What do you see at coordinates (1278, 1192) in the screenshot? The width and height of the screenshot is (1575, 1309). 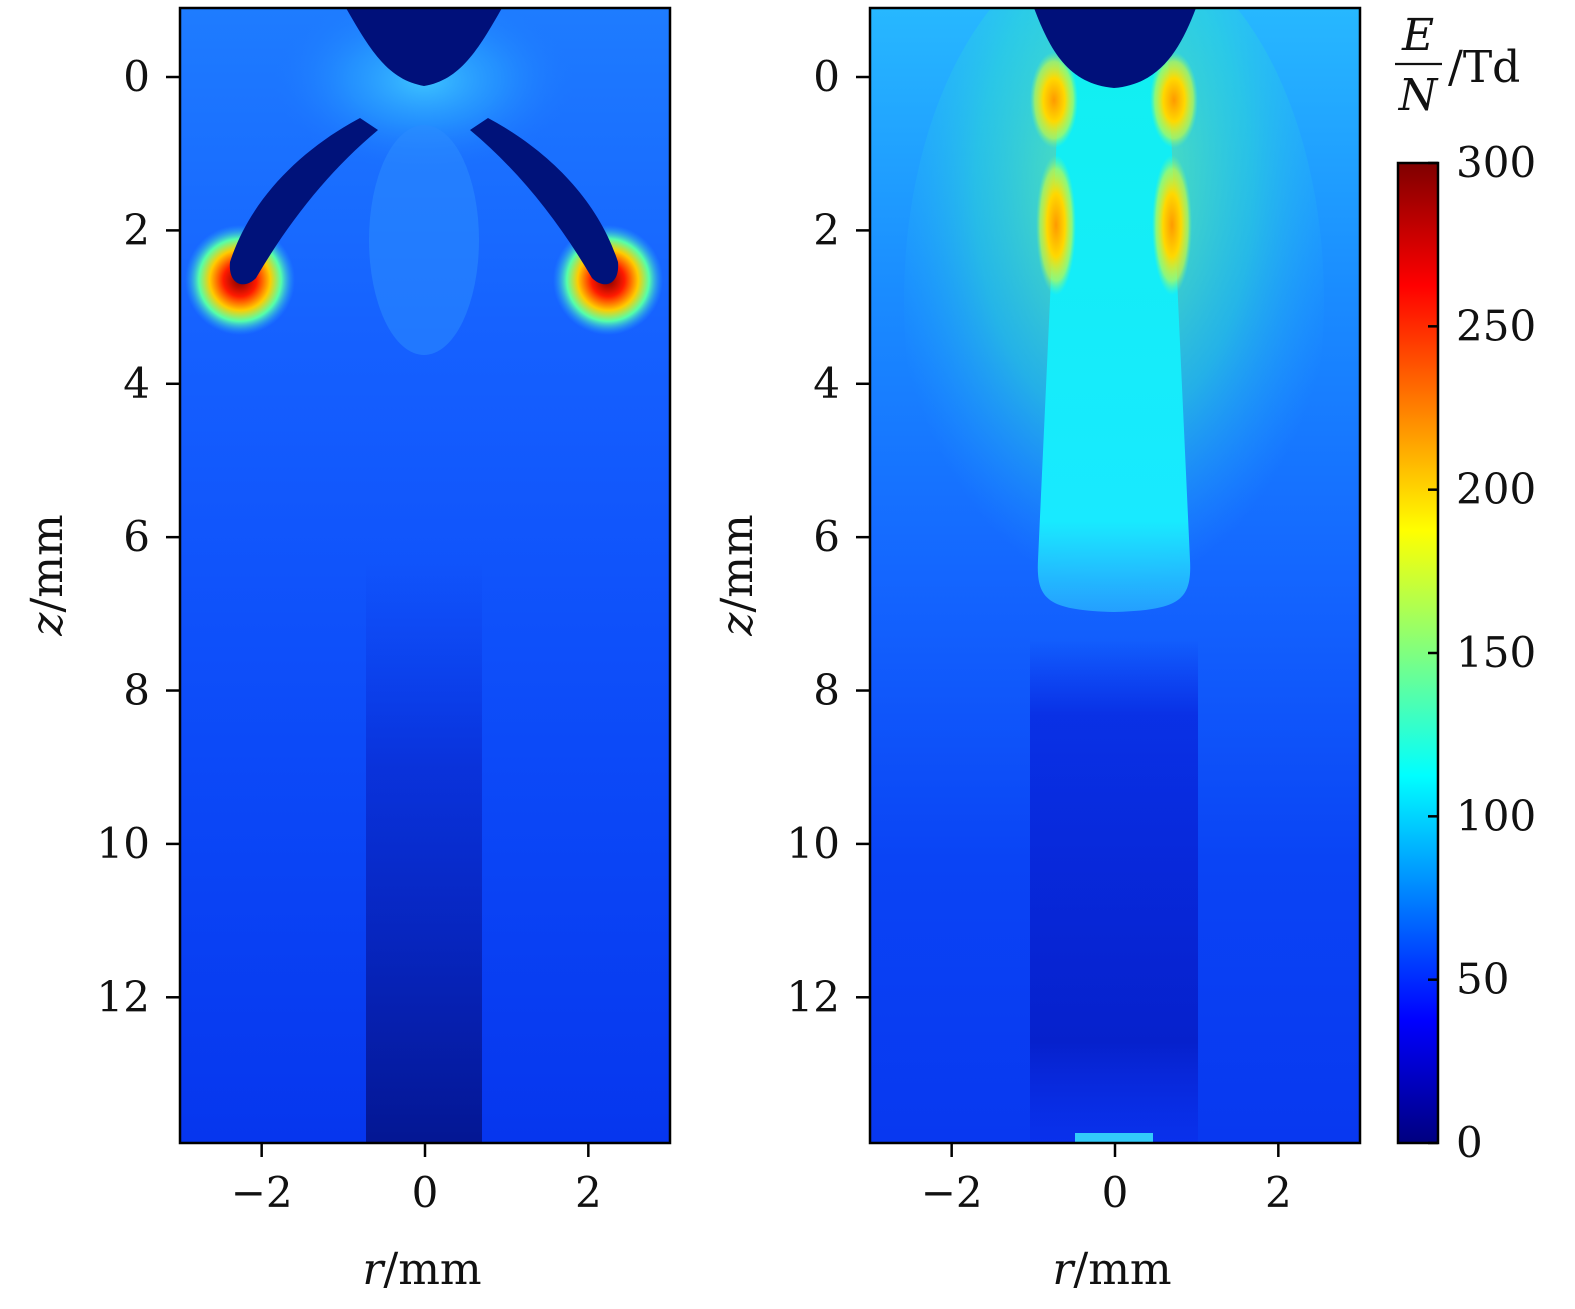 I see `right-xtick-label: 2` at bounding box center [1278, 1192].